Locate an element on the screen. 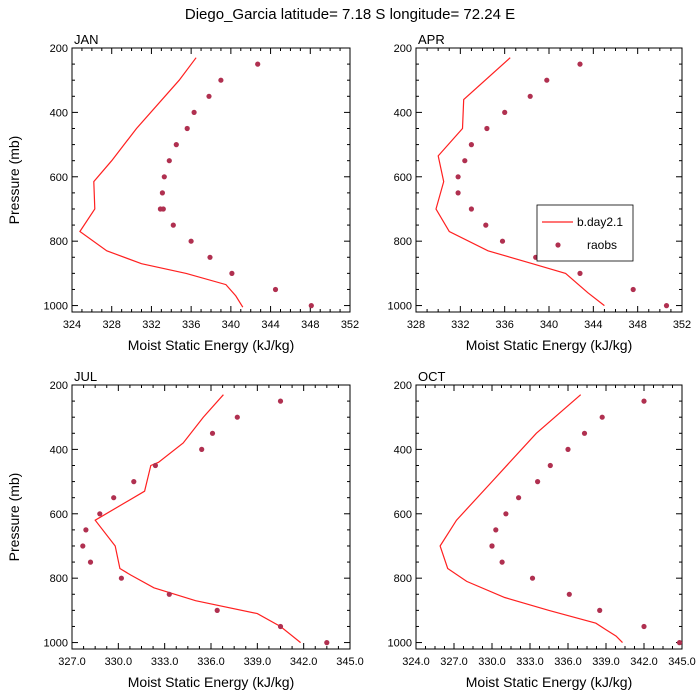 Image resolution: width=700 pixels, height=700 pixels. legend-marker-swatch is located at coordinates (558, 245).